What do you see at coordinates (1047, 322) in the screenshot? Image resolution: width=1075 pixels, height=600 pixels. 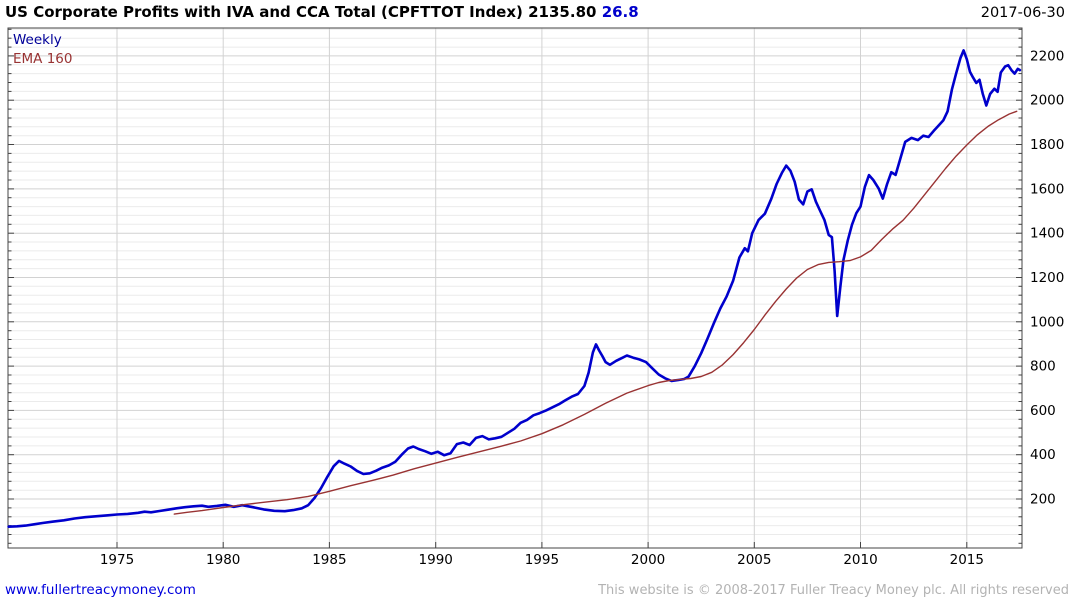 I see `svg-text: 1000` at bounding box center [1047, 322].